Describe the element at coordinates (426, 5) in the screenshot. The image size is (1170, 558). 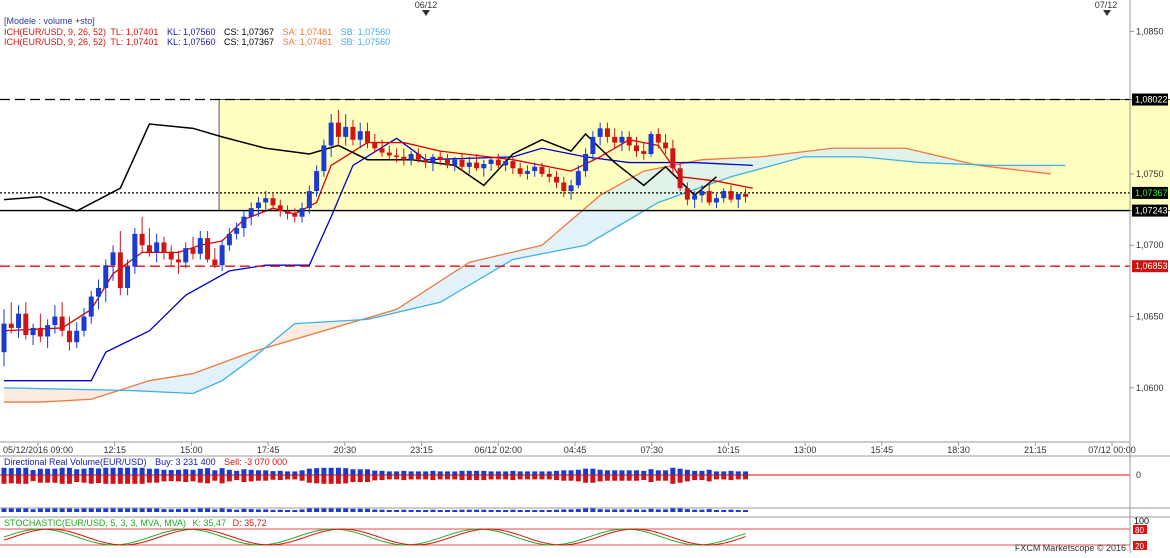
I see `top-marker-0612: 06/12` at that location.